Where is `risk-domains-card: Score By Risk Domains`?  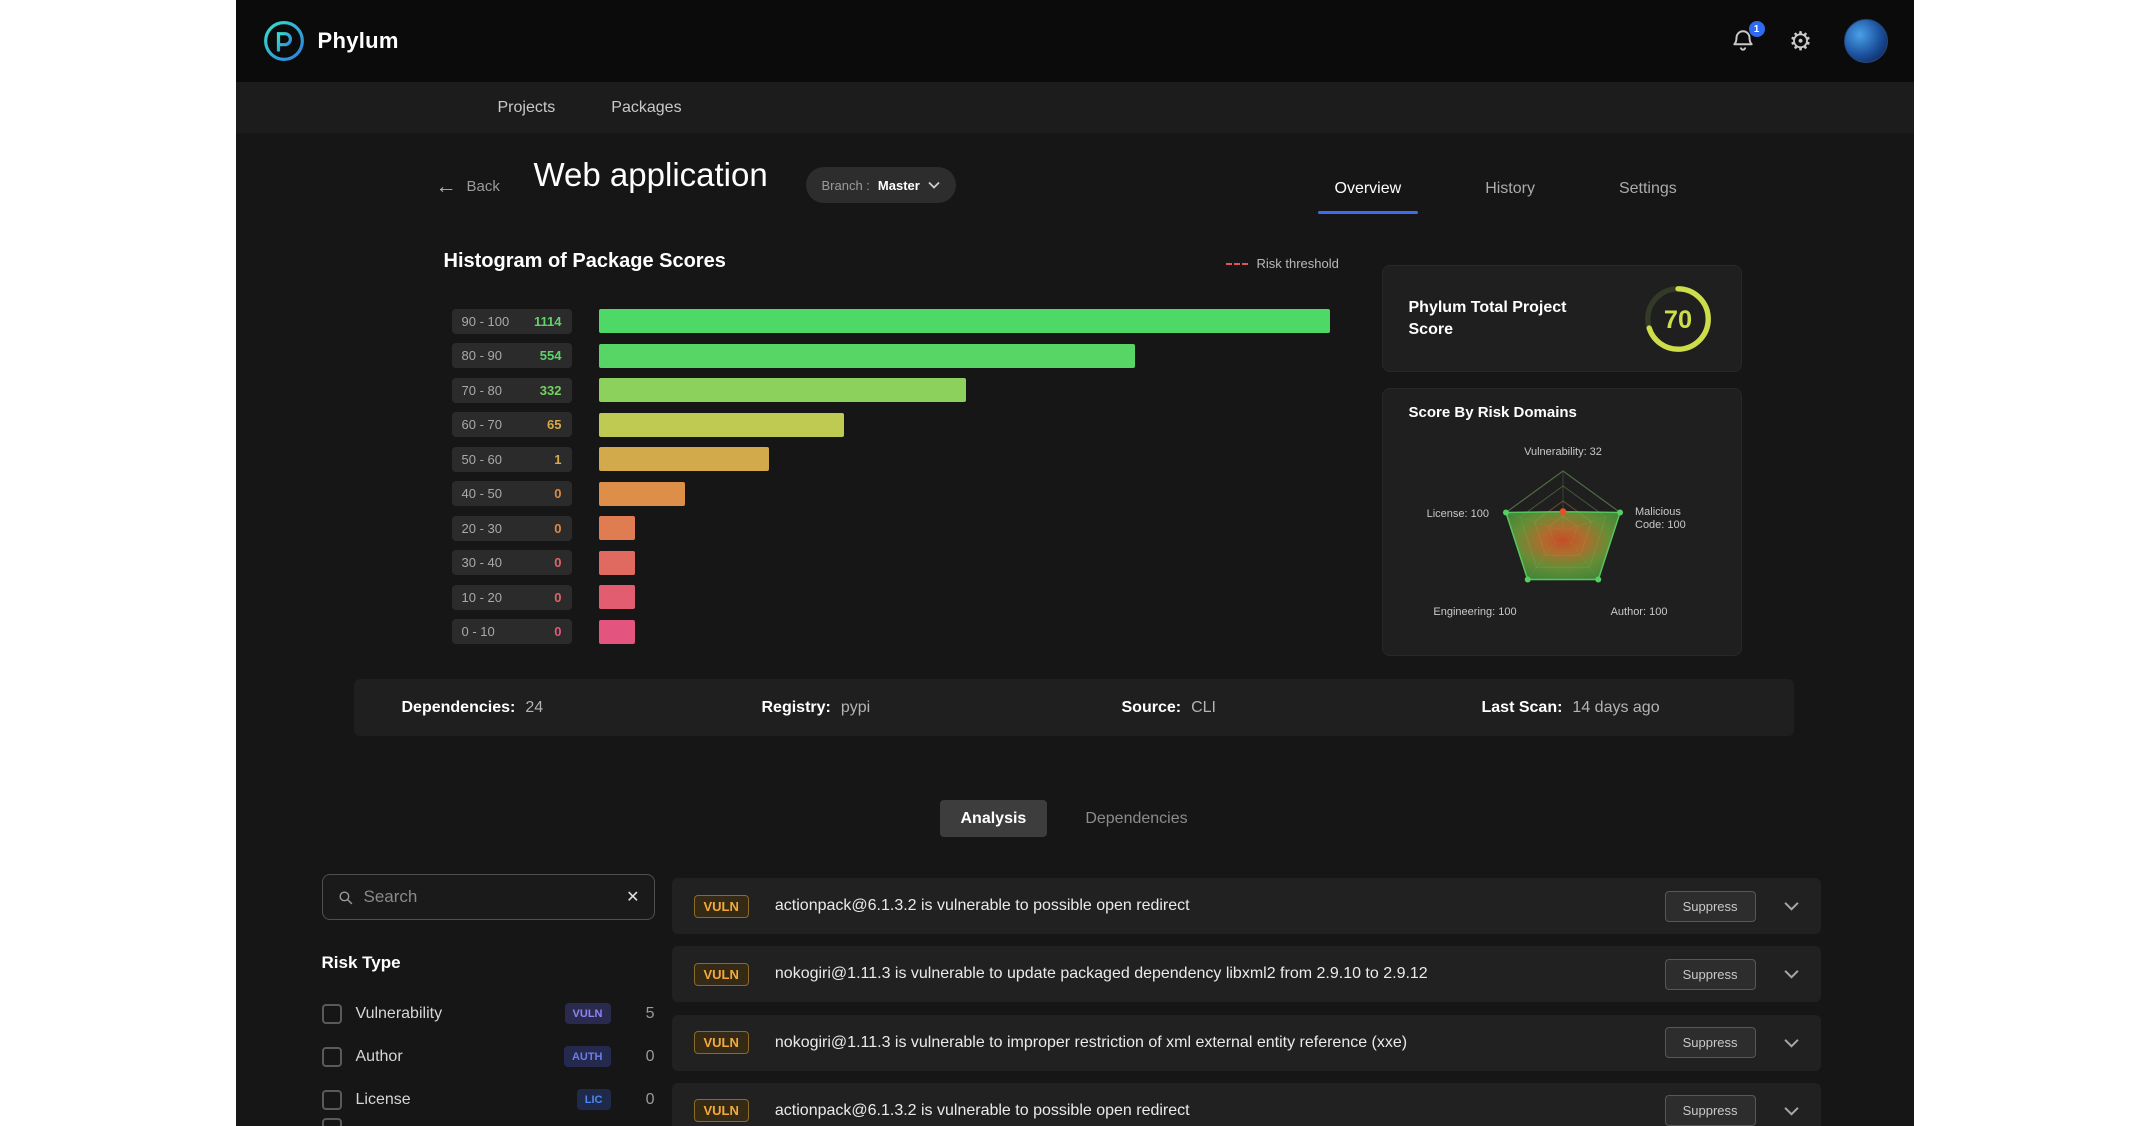
risk-domains-card: Score By Risk Domains is located at coordinates (1561, 522).